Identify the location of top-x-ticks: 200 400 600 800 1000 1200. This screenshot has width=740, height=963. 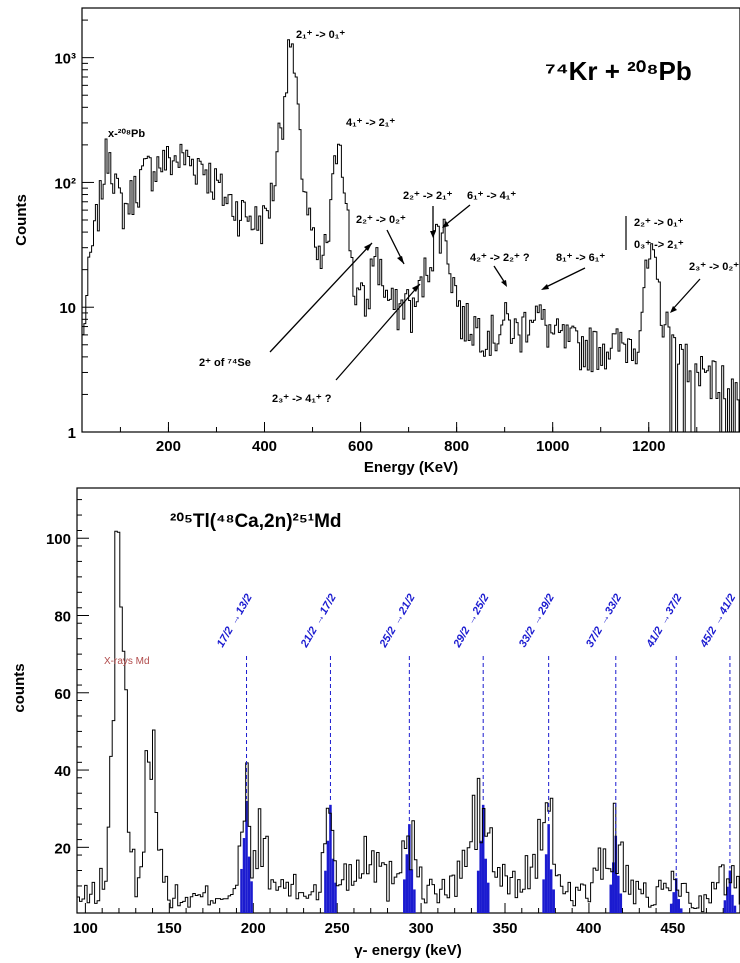
(408, 438).